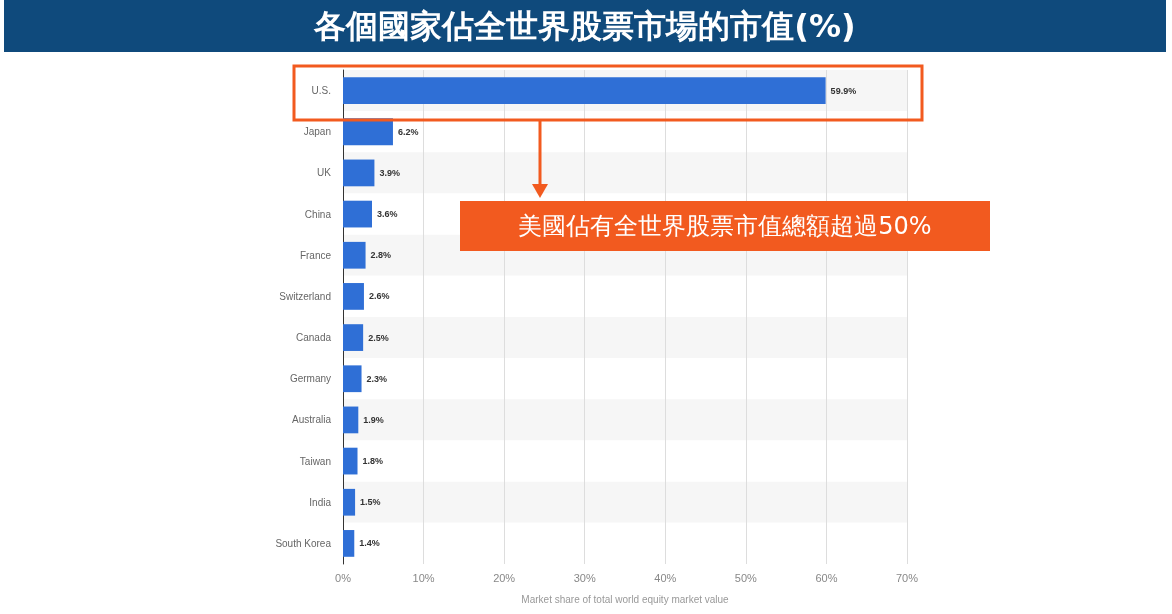 This screenshot has width=1172, height=614. I want to click on y-tick-label: U.S., so click(321, 91).